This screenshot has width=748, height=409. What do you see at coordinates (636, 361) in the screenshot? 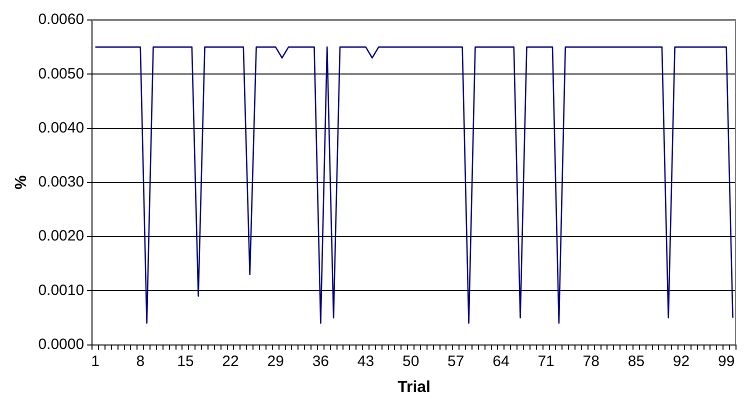
I see `x-tick-label: 85` at bounding box center [636, 361].